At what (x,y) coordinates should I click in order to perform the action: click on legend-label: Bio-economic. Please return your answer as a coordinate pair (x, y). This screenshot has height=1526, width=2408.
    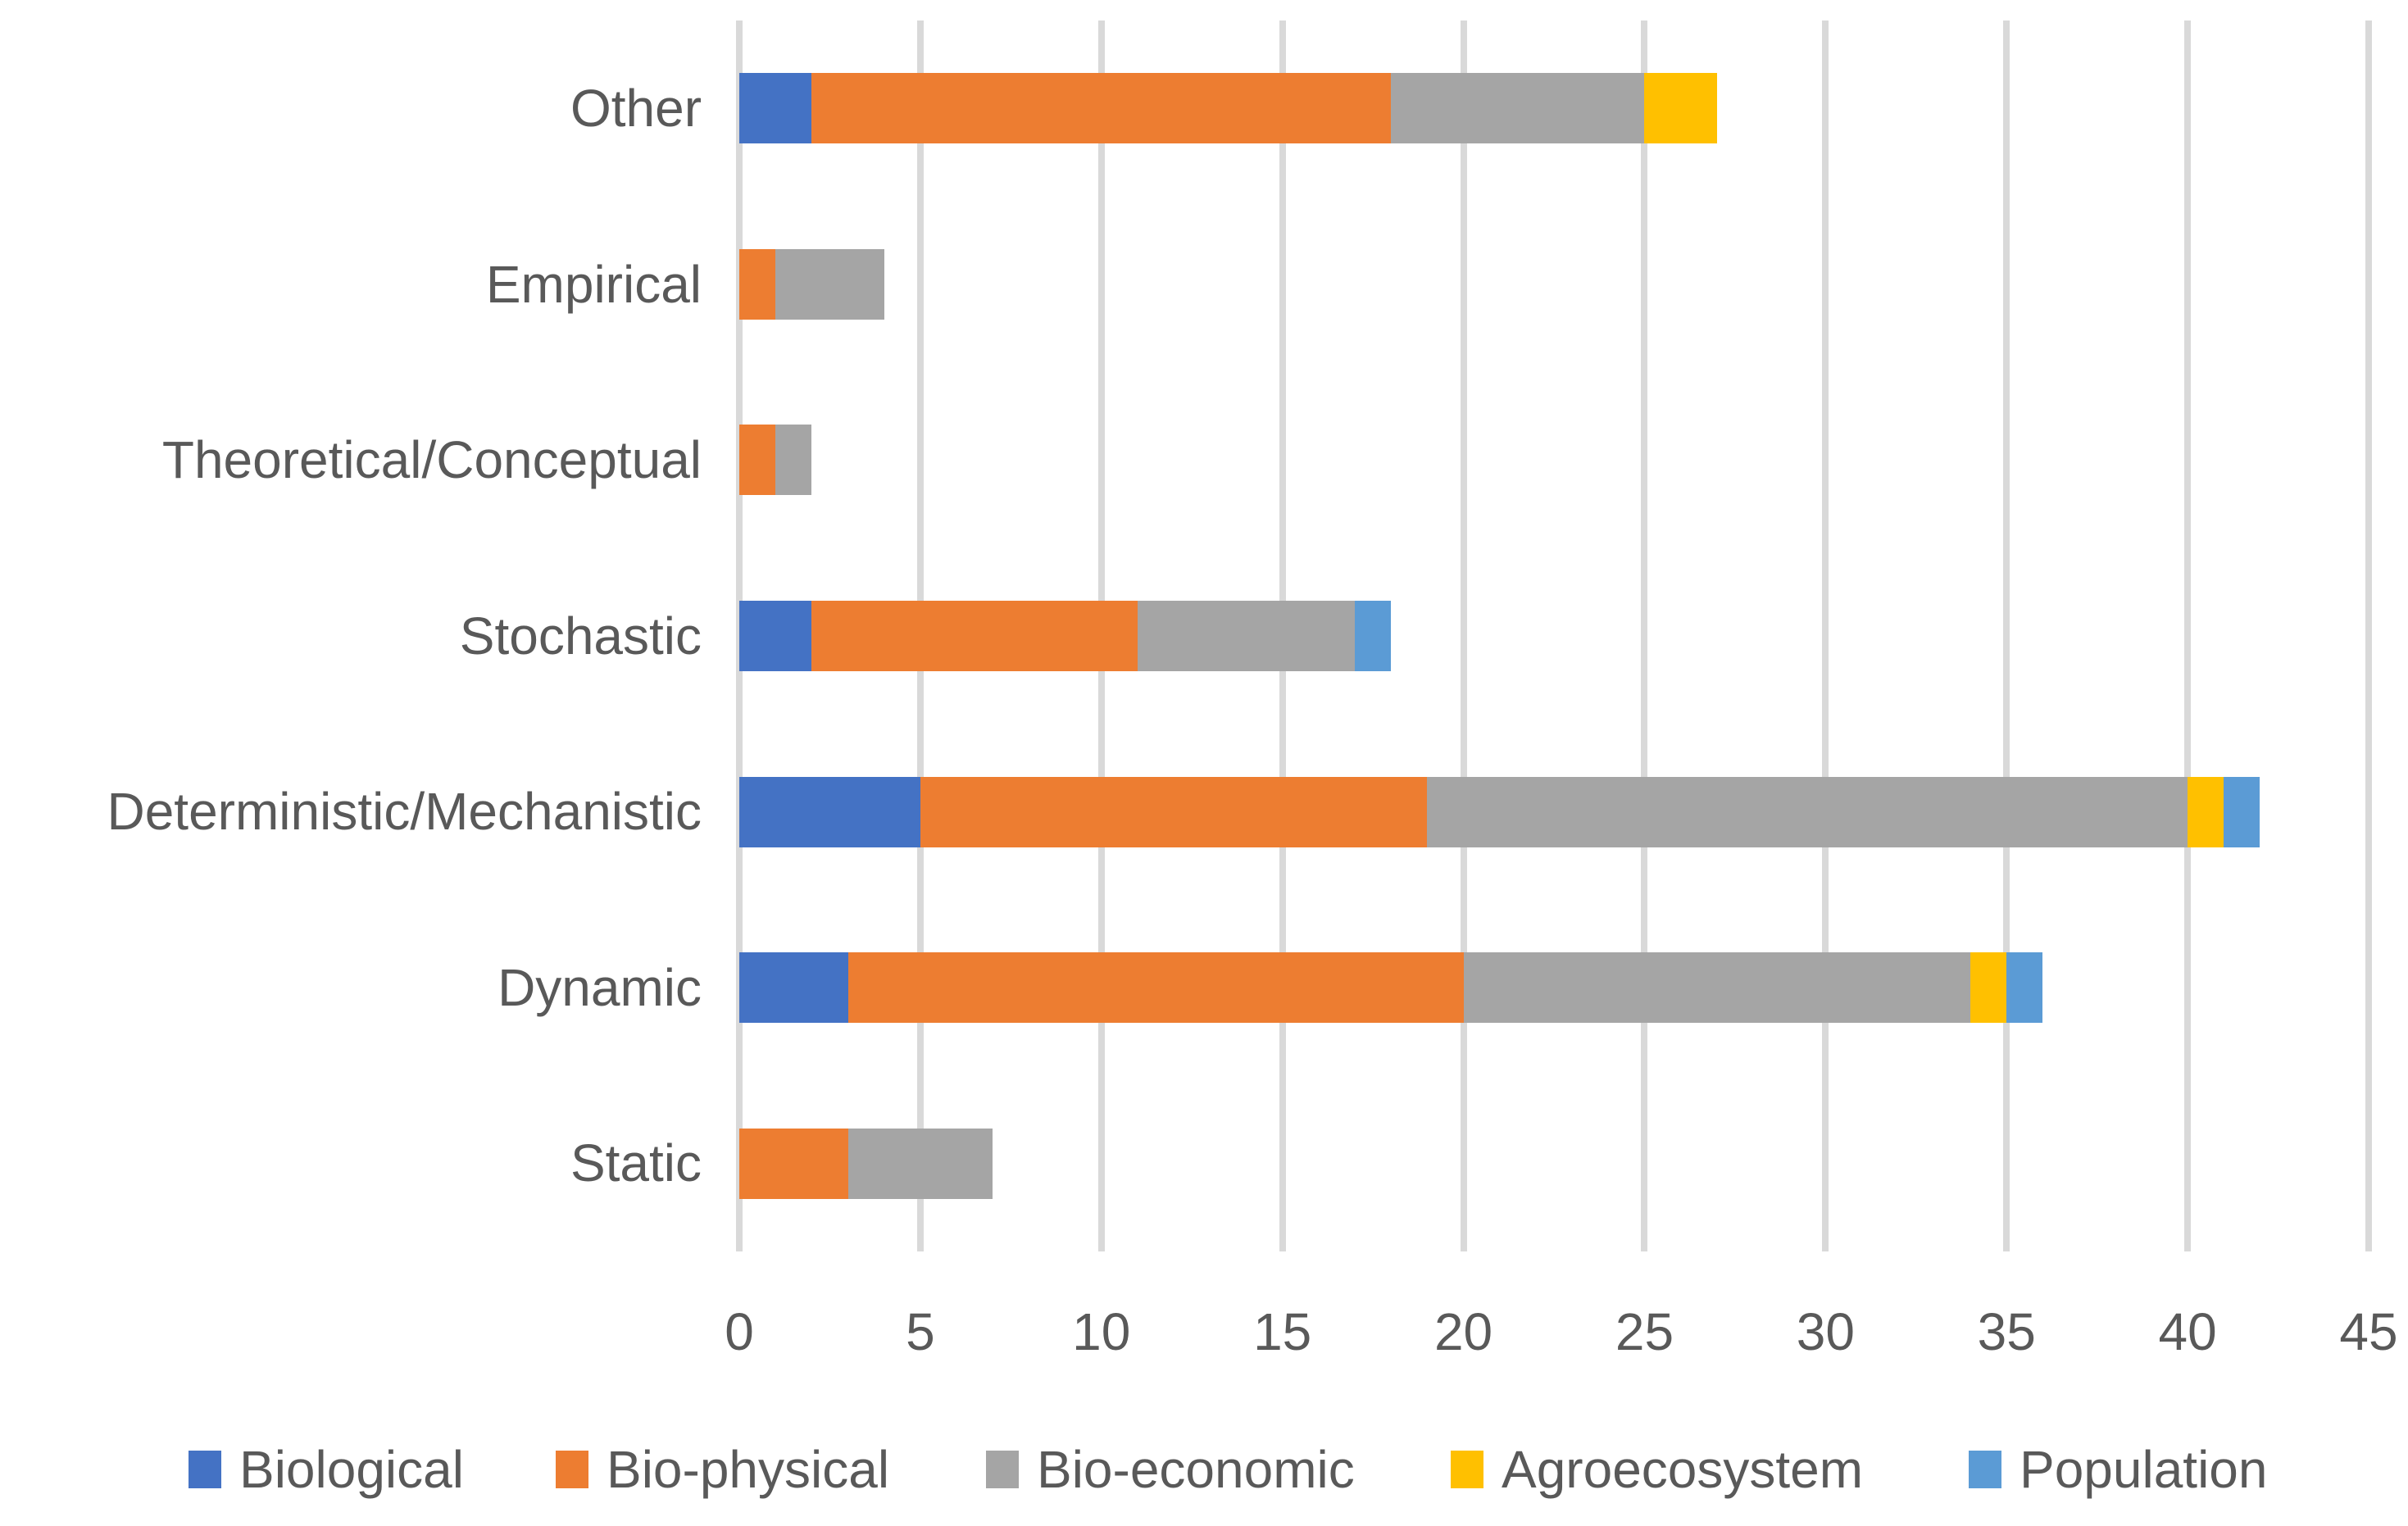
    Looking at the image, I should click on (1196, 1469).